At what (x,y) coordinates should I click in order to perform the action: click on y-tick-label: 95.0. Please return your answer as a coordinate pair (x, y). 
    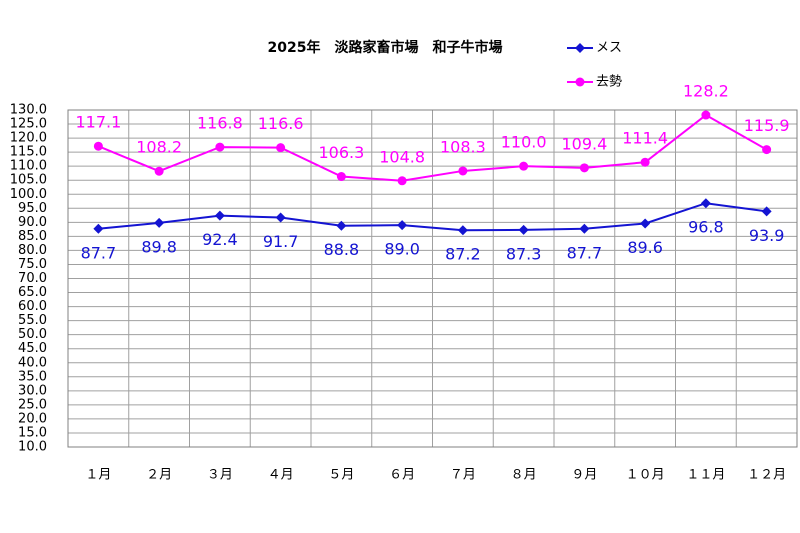
    Looking at the image, I should click on (32, 208).